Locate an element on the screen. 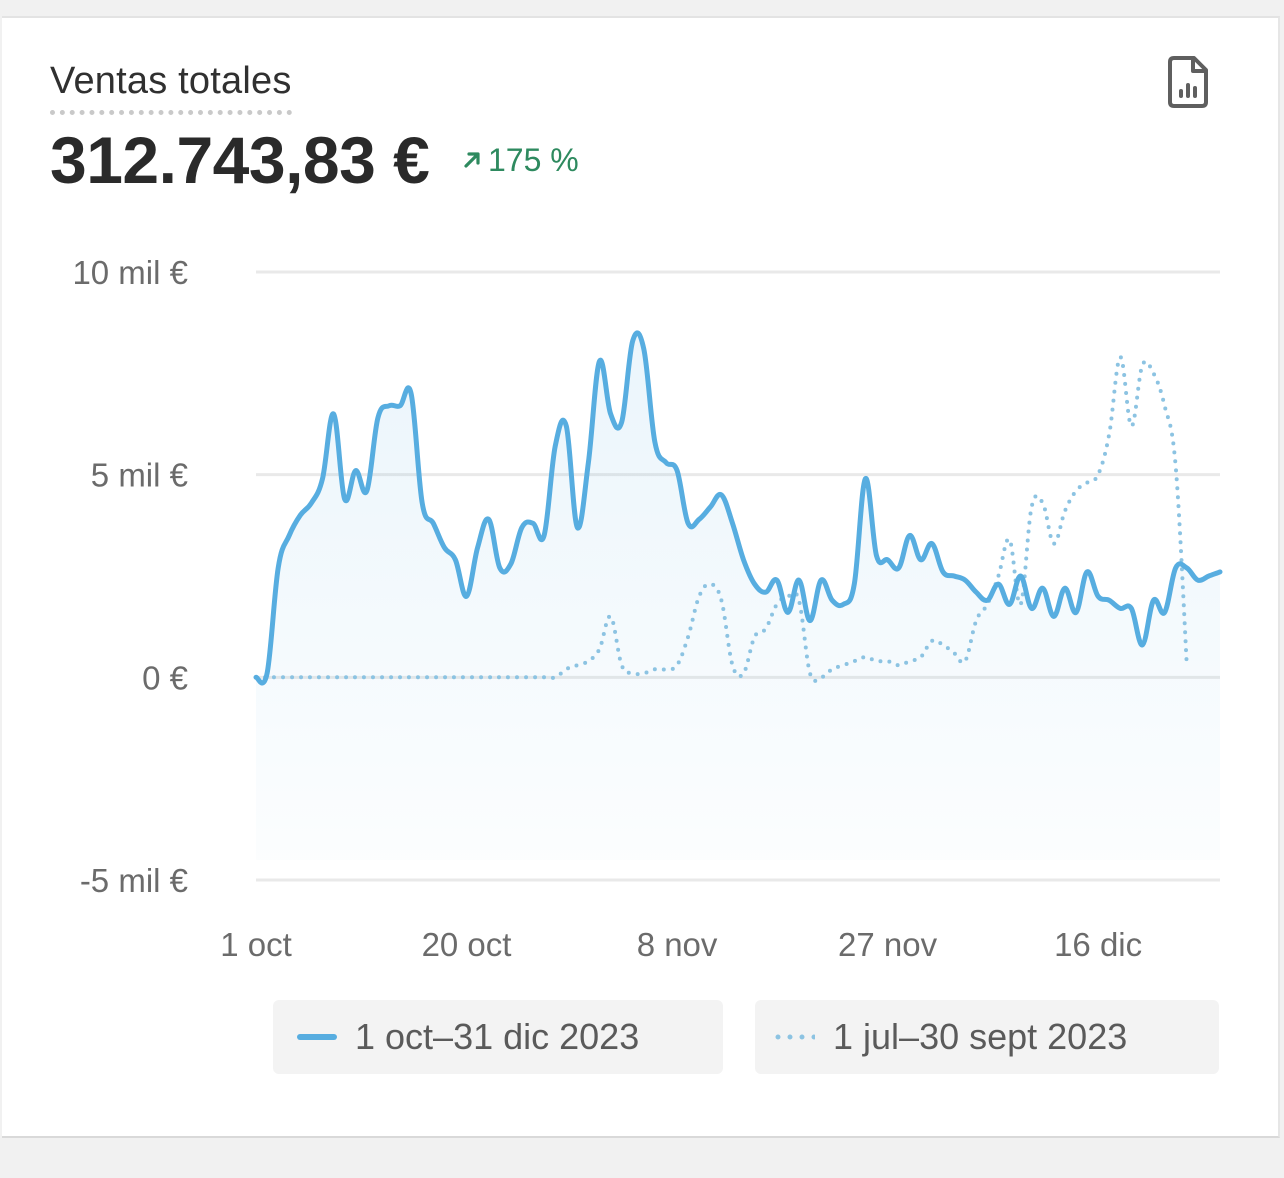 The width and height of the screenshot is (1284, 1178). y-tick-label: 5 mil € is located at coordinates (139, 475).